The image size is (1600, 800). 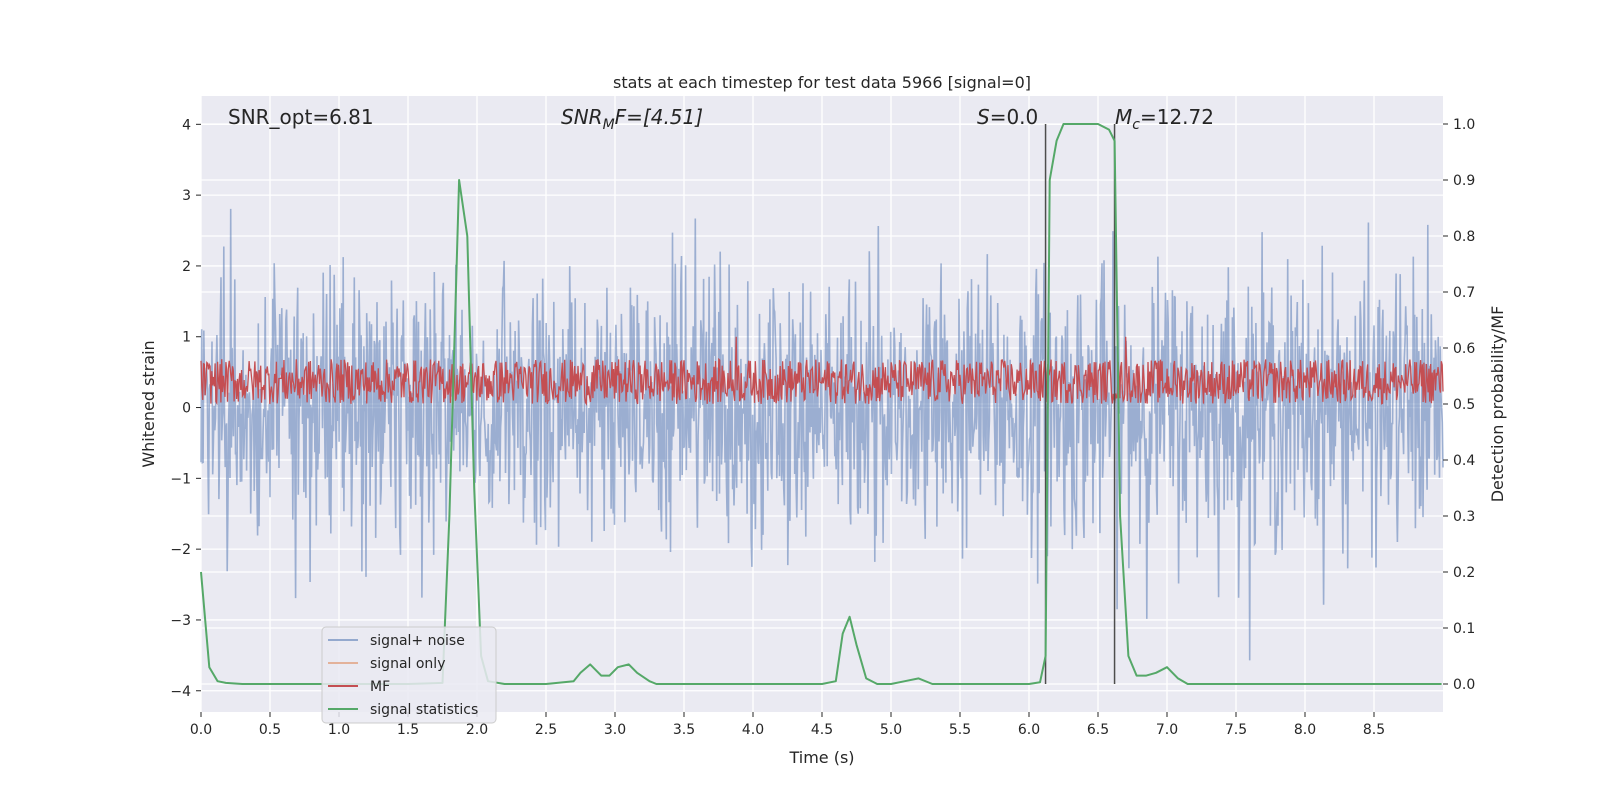 What do you see at coordinates (180, 479) in the screenshot?
I see `y-tick-label: −1` at bounding box center [180, 479].